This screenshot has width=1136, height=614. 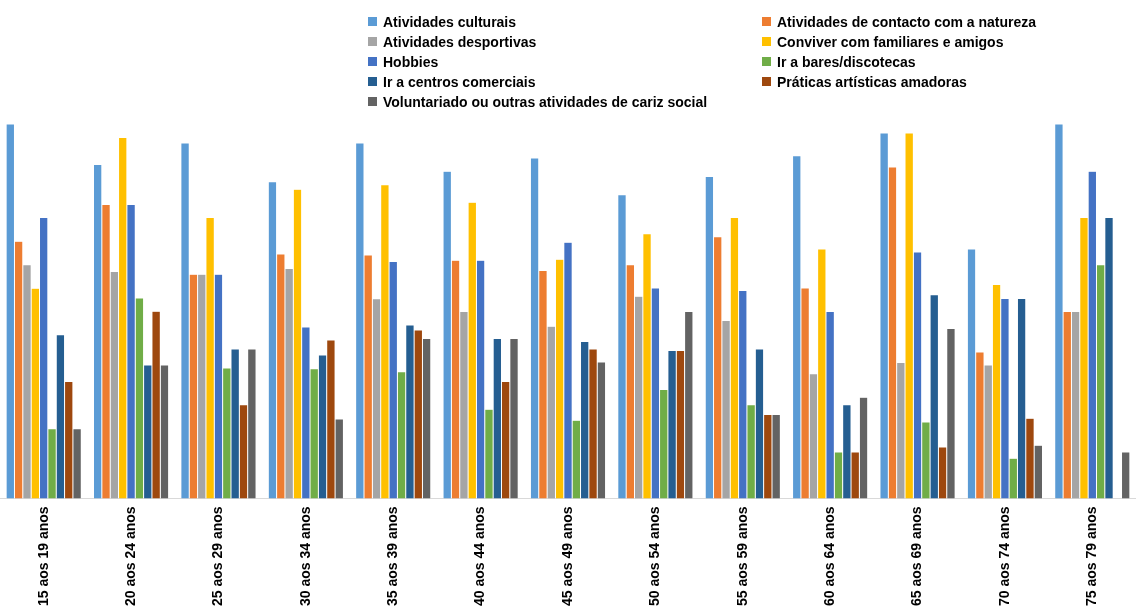 I want to click on legend-label: Atividades de contacto com a natureza, so click(x=907, y=21).